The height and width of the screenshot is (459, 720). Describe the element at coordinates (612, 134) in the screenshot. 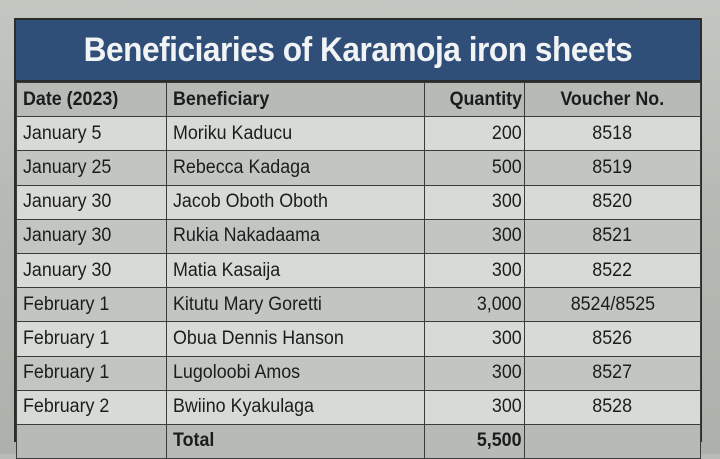

I see `cell-voucher: 8518` at that location.